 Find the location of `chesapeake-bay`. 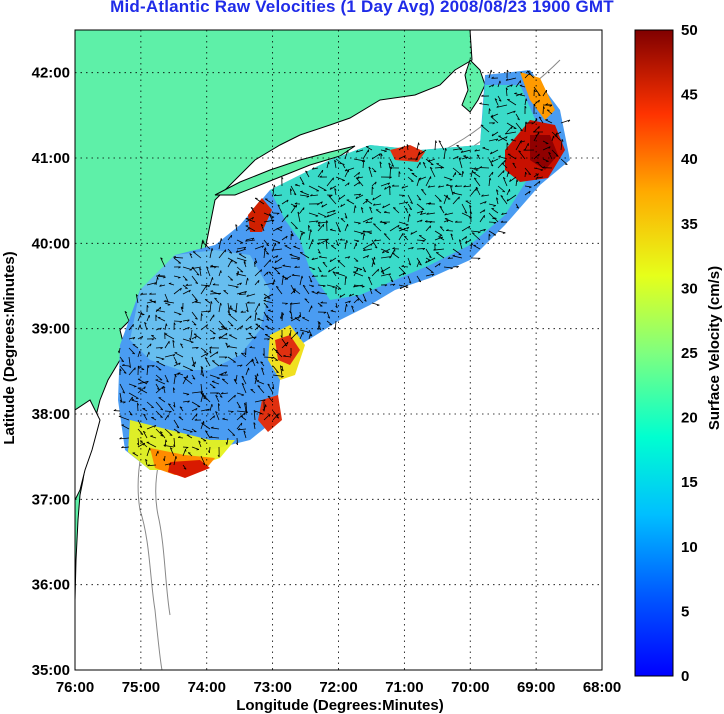

chesapeake-bay is located at coordinates (88, 450).